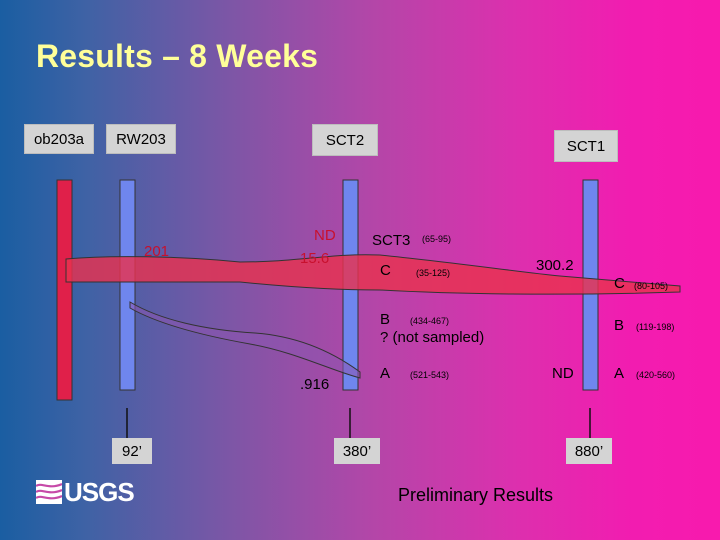 This screenshot has height=540, width=720. What do you see at coordinates (385, 270) in the screenshot?
I see `label-c-mid: C` at bounding box center [385, 270].